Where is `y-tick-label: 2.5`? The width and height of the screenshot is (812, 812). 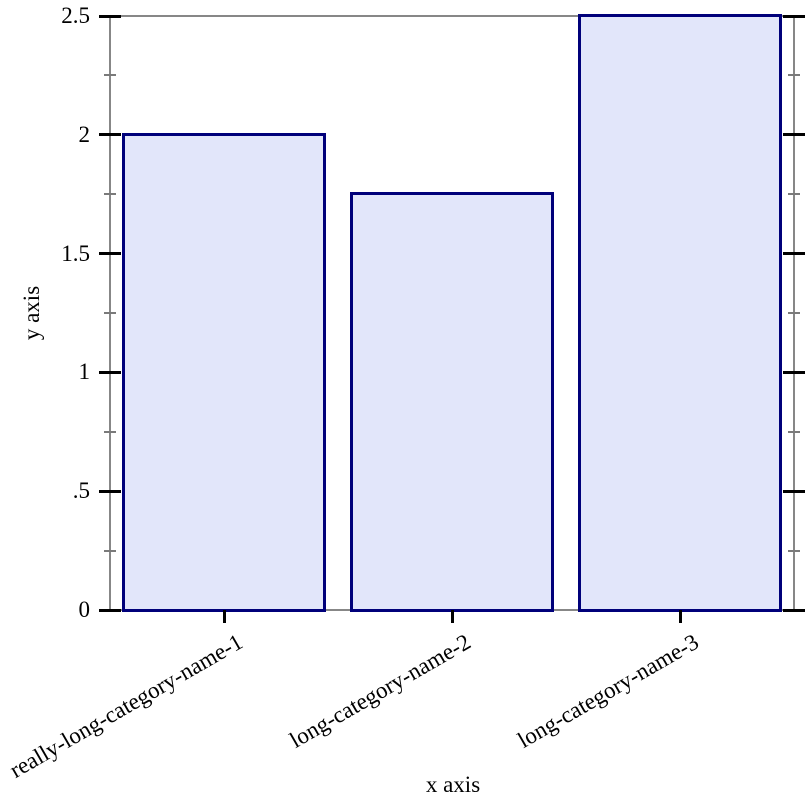
y-tick-label: 2.5 is located at coordinates (75, 15).